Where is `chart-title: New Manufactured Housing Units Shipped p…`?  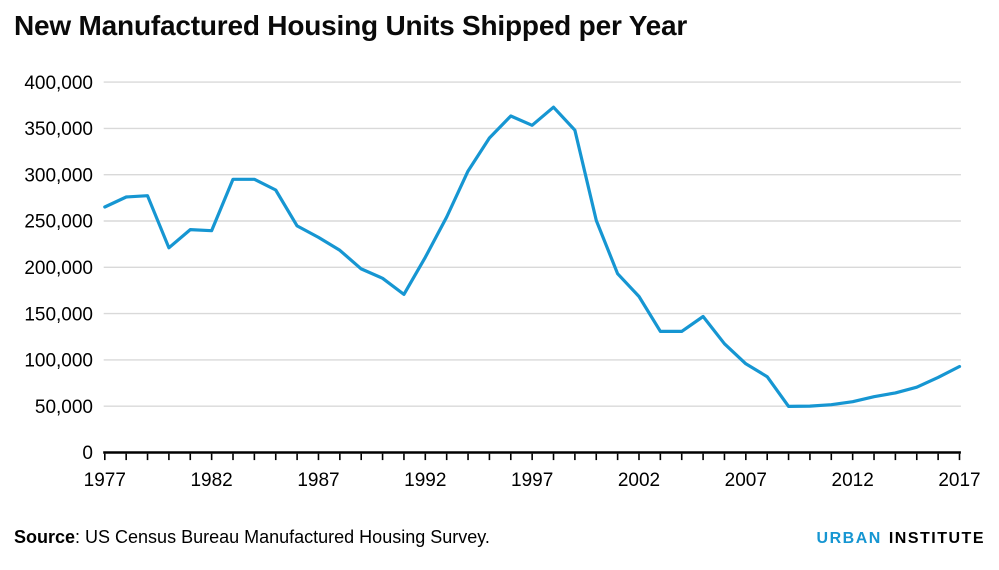 chart-title: New Manufactured Housing Units Shipped p… is located at coordinates (351, 25).